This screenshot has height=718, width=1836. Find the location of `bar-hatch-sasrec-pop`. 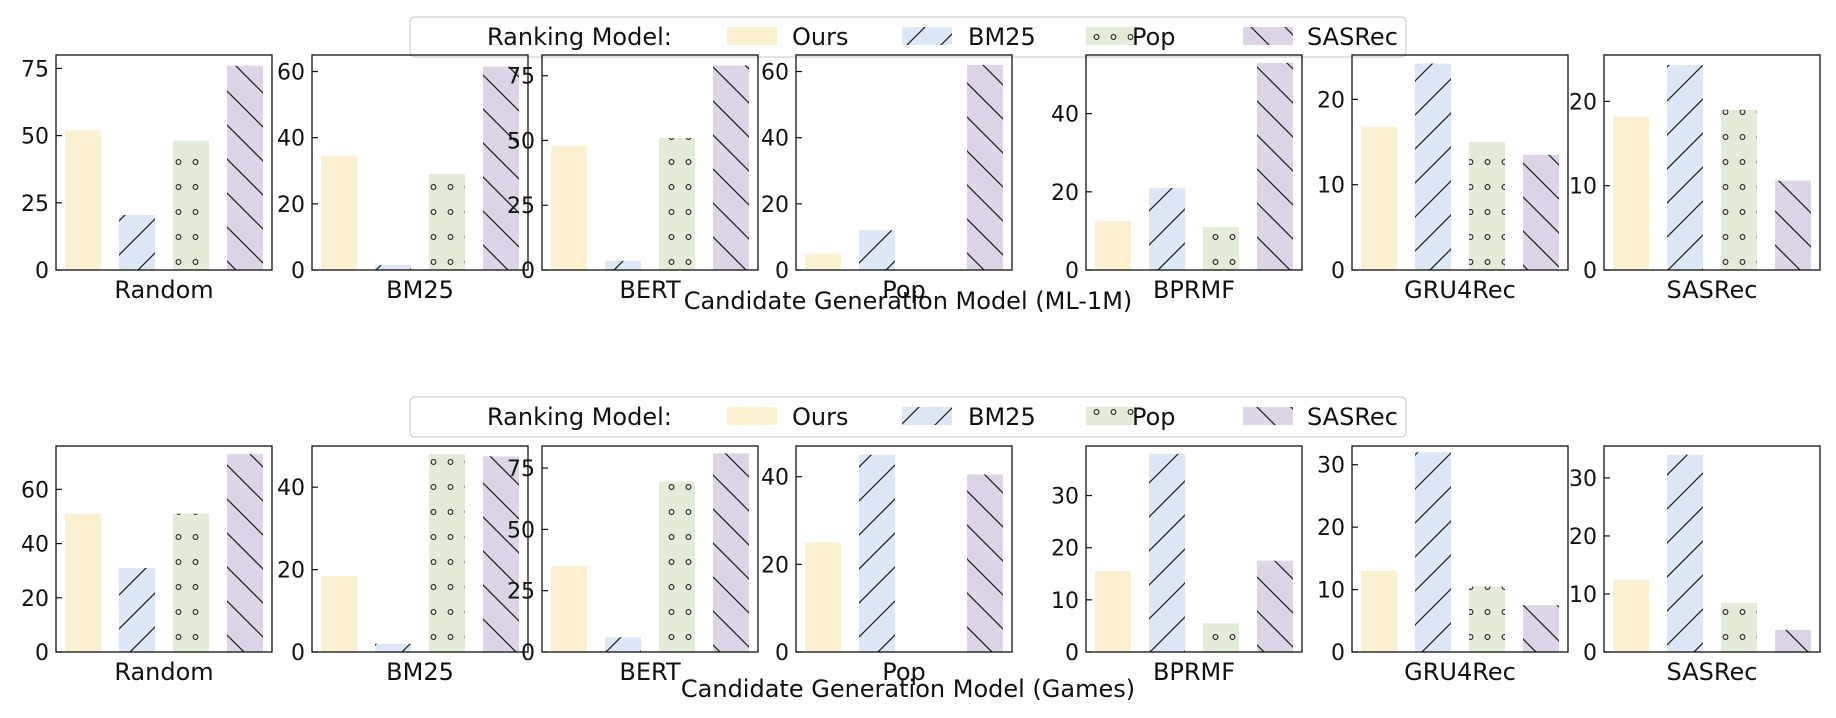

bar-hatch-sasrec-pop is located at coordinates (1739, 627).